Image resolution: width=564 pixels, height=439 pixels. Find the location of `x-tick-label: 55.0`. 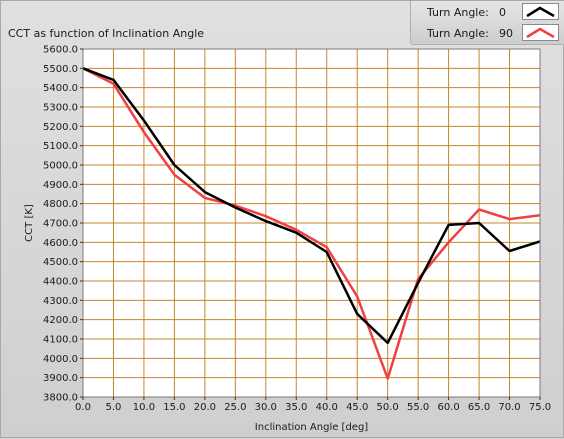

x-tick-label: 55.0 is located at coordinates (418, 407).